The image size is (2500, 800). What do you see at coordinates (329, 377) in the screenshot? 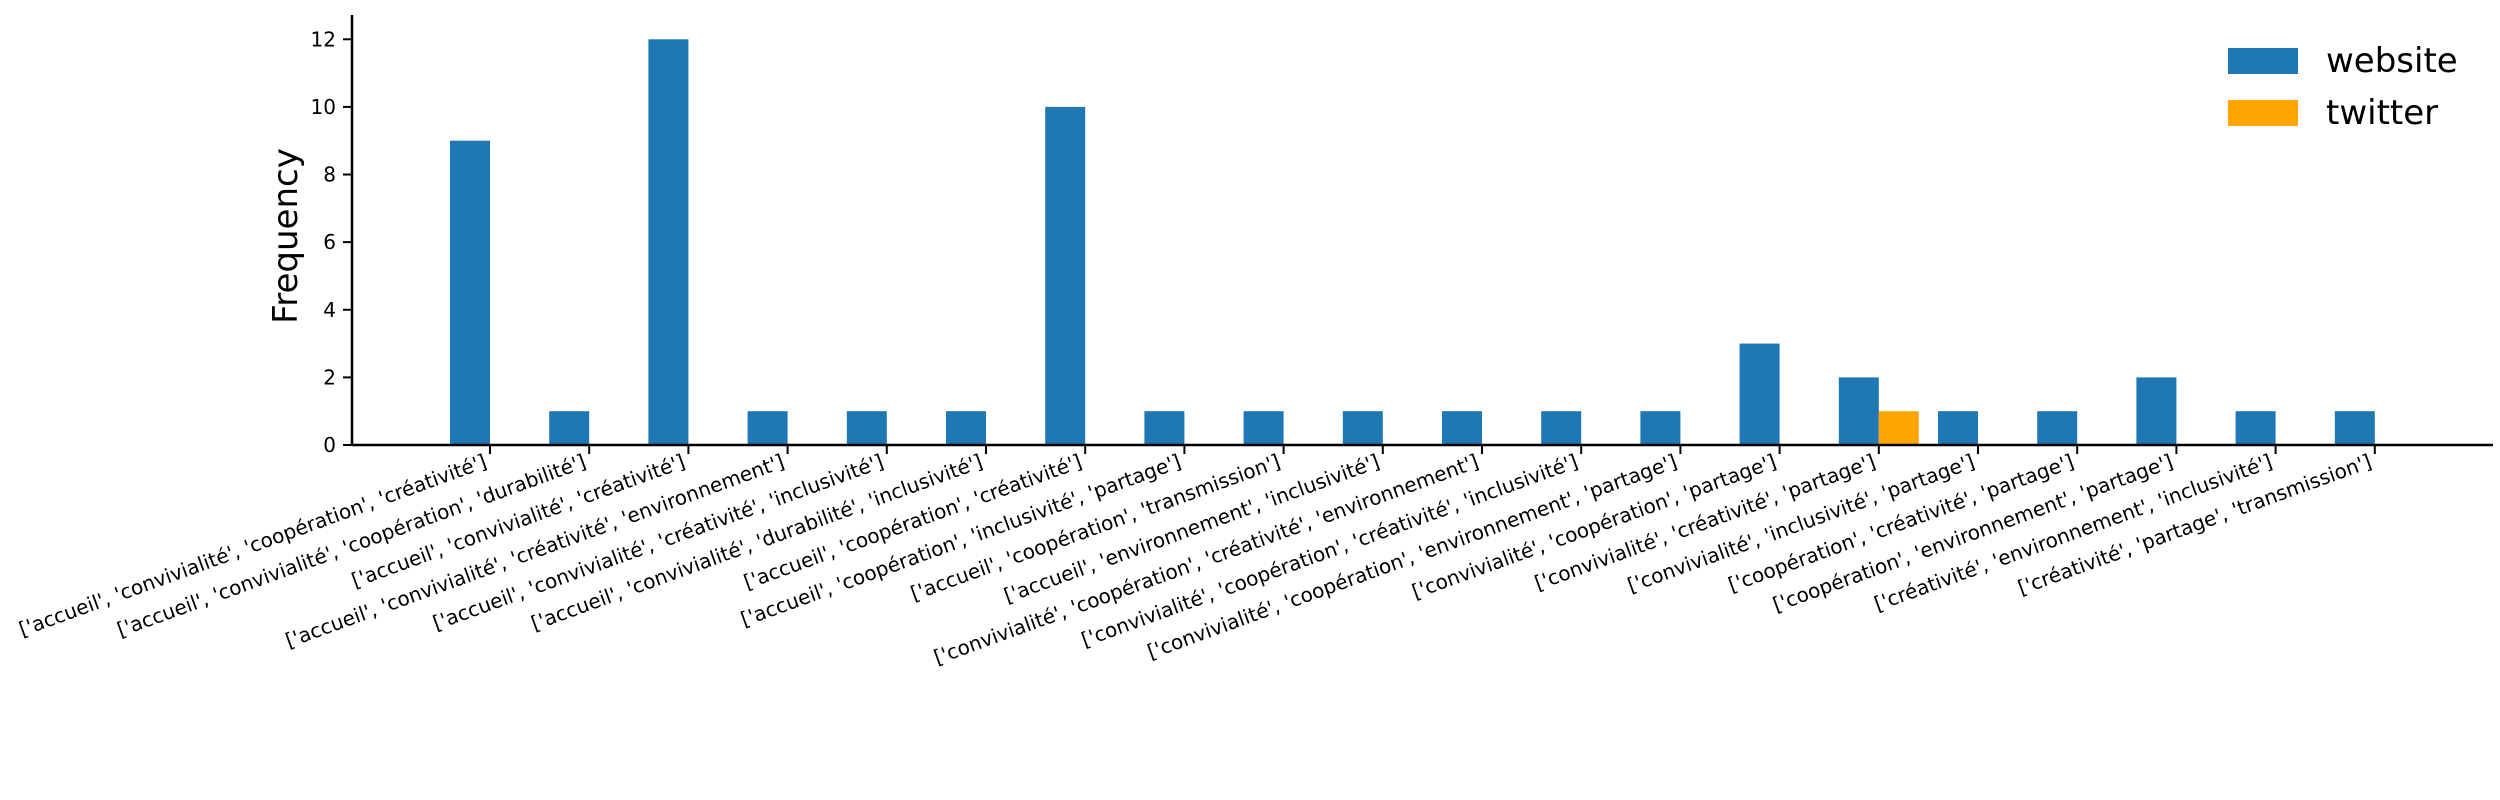
I see `y-tick-label-2: 2` at bounding box center [329, 377].